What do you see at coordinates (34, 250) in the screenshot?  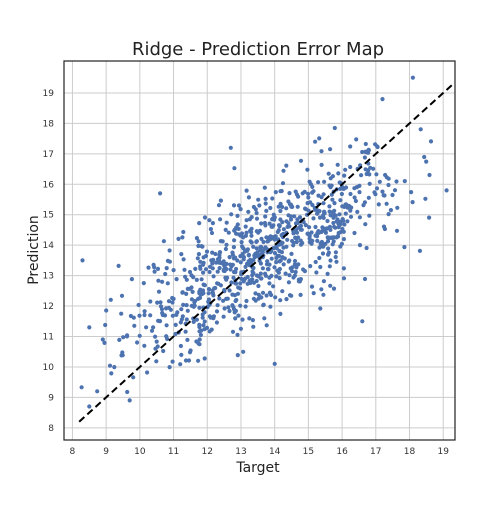 I see `y-axis-label: Prediction` at bounding box center [34, 250].